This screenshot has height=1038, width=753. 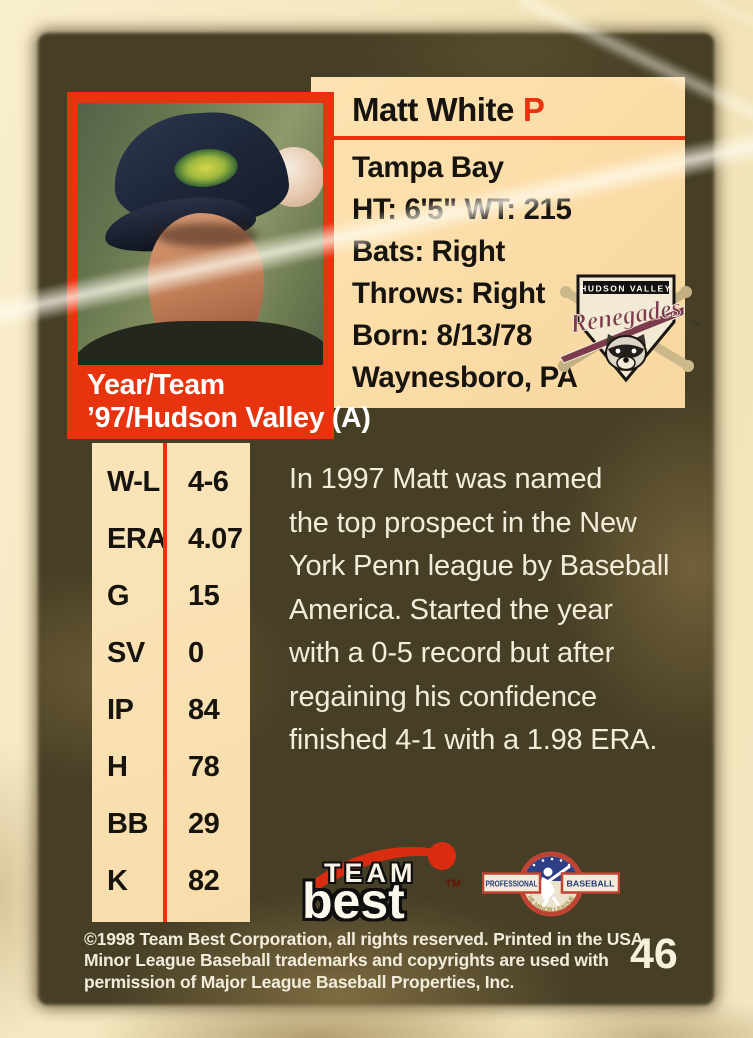 I want to click on card-number: 46, so click(x=654, y=954).